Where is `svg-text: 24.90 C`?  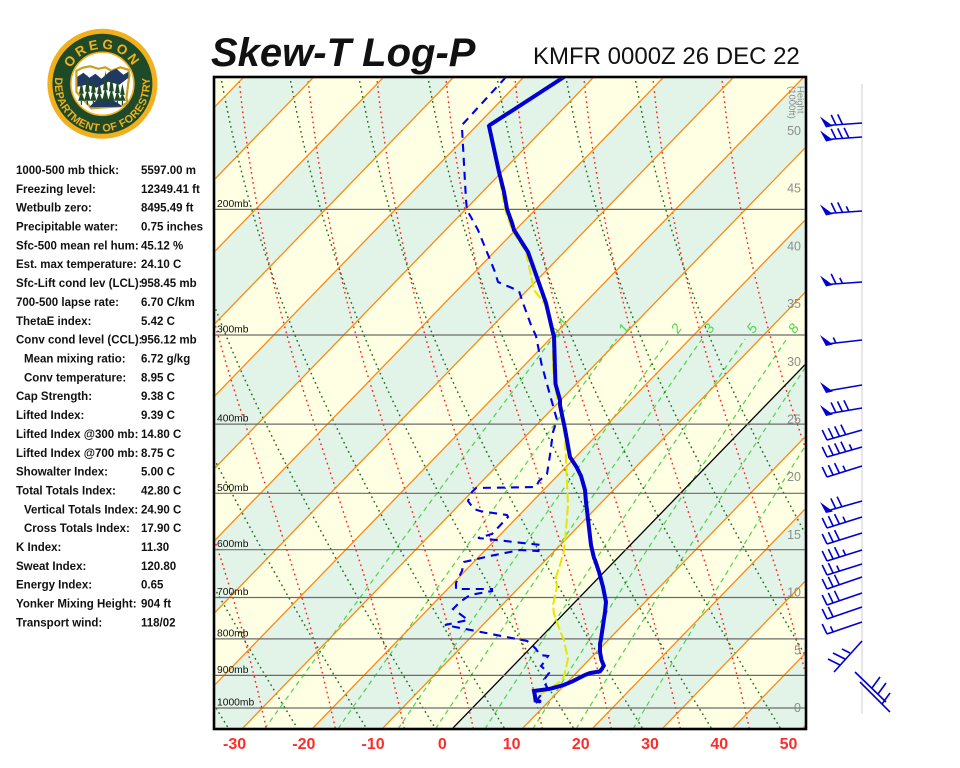 svg-text: 24.90 C is located at coordinates (161, 510).